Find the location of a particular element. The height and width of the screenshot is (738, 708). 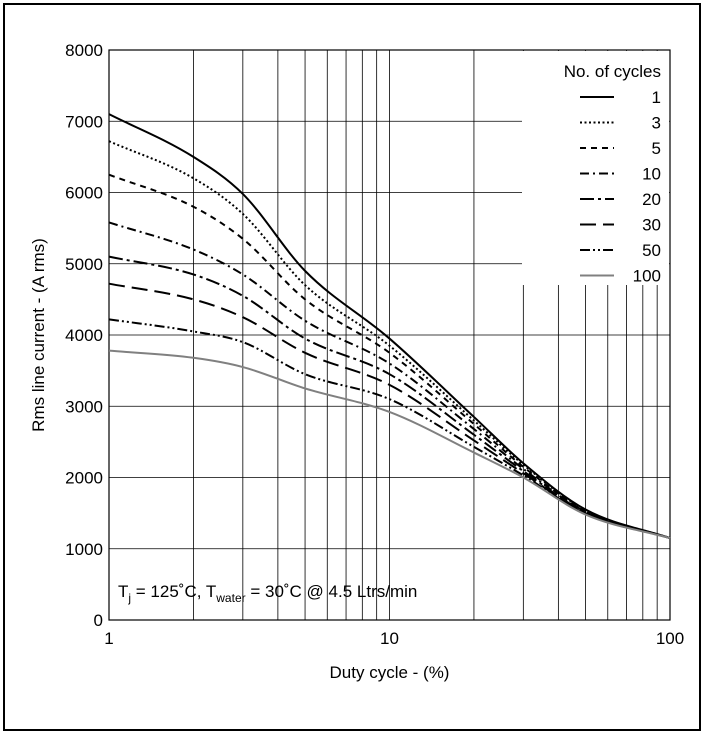

y-tick-label: 4000 is located at coordinates (84, 335).